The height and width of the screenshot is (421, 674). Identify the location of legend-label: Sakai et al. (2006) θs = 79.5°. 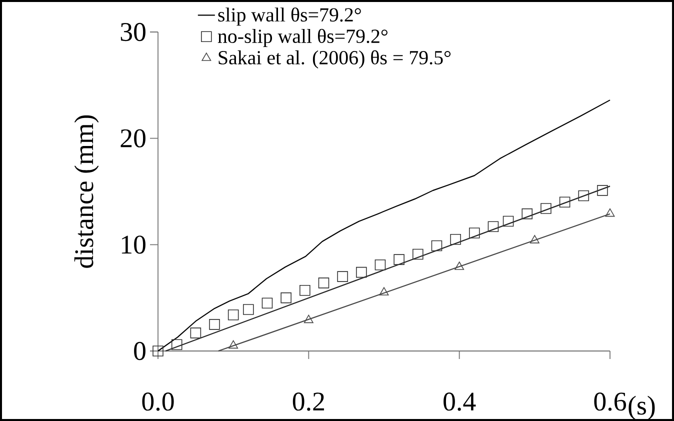
(334, 59).